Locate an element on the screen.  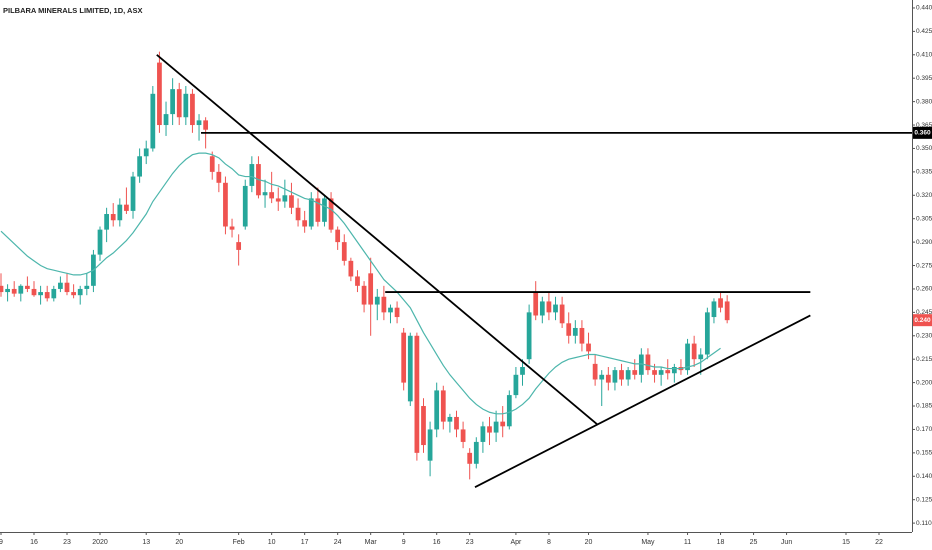
y-tick-label: 0.185 is located at coordinates (924, 406).